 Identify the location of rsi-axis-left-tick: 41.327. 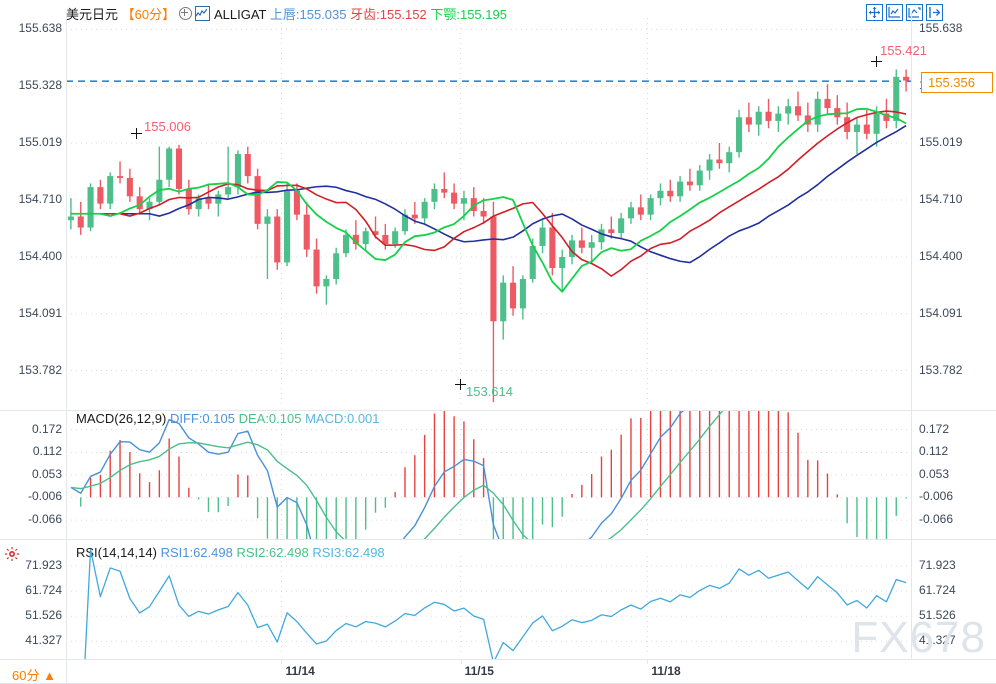
(43, 640).